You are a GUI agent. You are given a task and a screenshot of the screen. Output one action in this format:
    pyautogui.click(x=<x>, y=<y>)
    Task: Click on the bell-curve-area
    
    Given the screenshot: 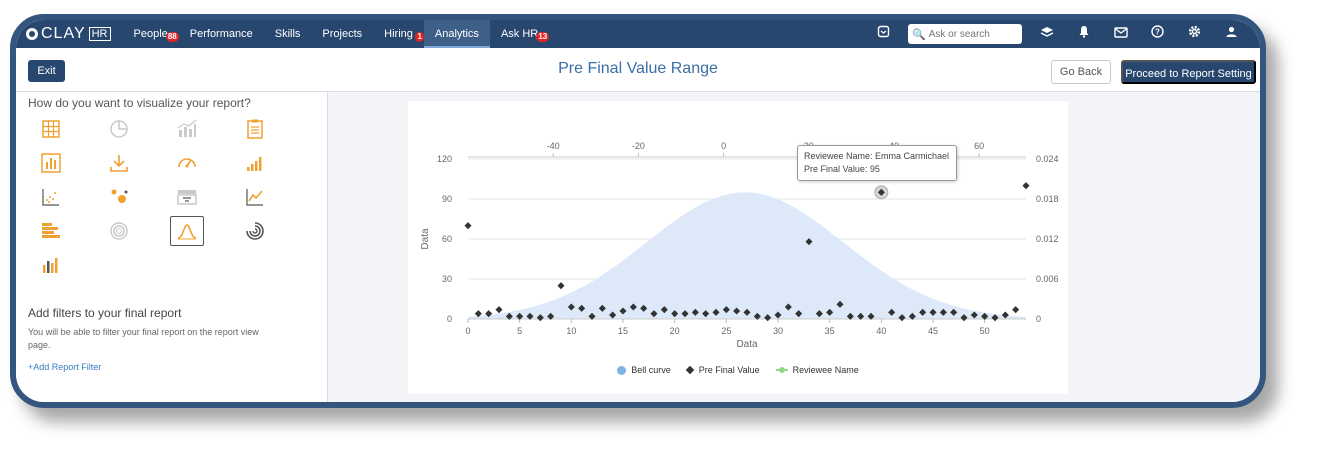 What is the action you would take?
    pyautogui.click(x=747, y=255)
    